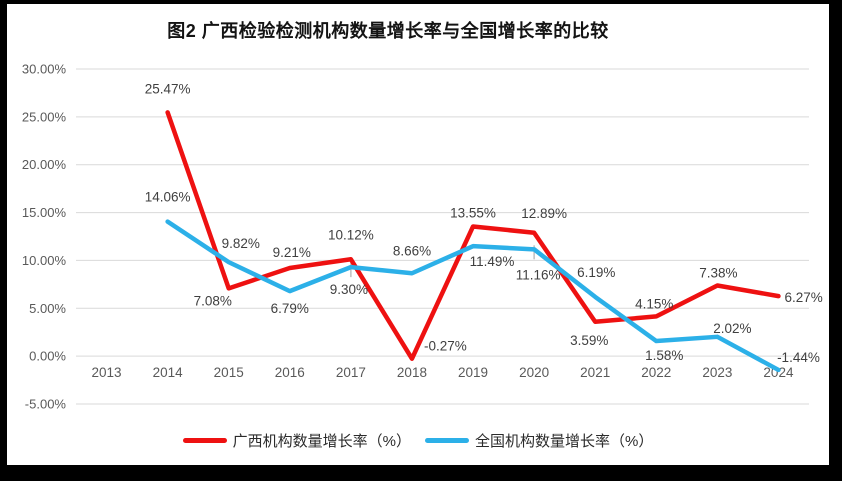  What do you see at coordinates (290, 308) in the screenshot?
I see `data-label-national: 6.79%` at bounding box center [290, 308].